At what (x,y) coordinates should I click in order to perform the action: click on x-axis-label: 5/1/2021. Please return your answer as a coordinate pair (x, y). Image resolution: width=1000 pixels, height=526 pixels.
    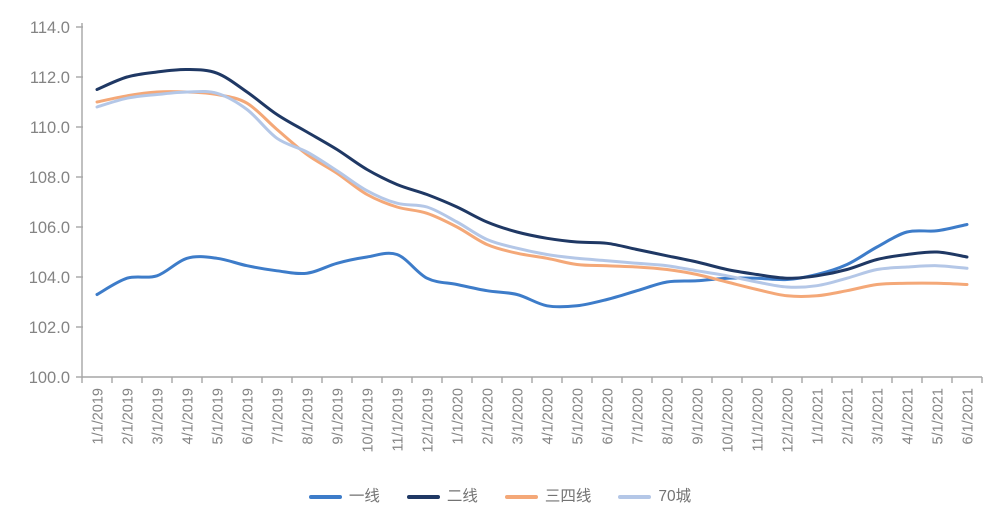
    Looking at the image, I should click on (939, 416).